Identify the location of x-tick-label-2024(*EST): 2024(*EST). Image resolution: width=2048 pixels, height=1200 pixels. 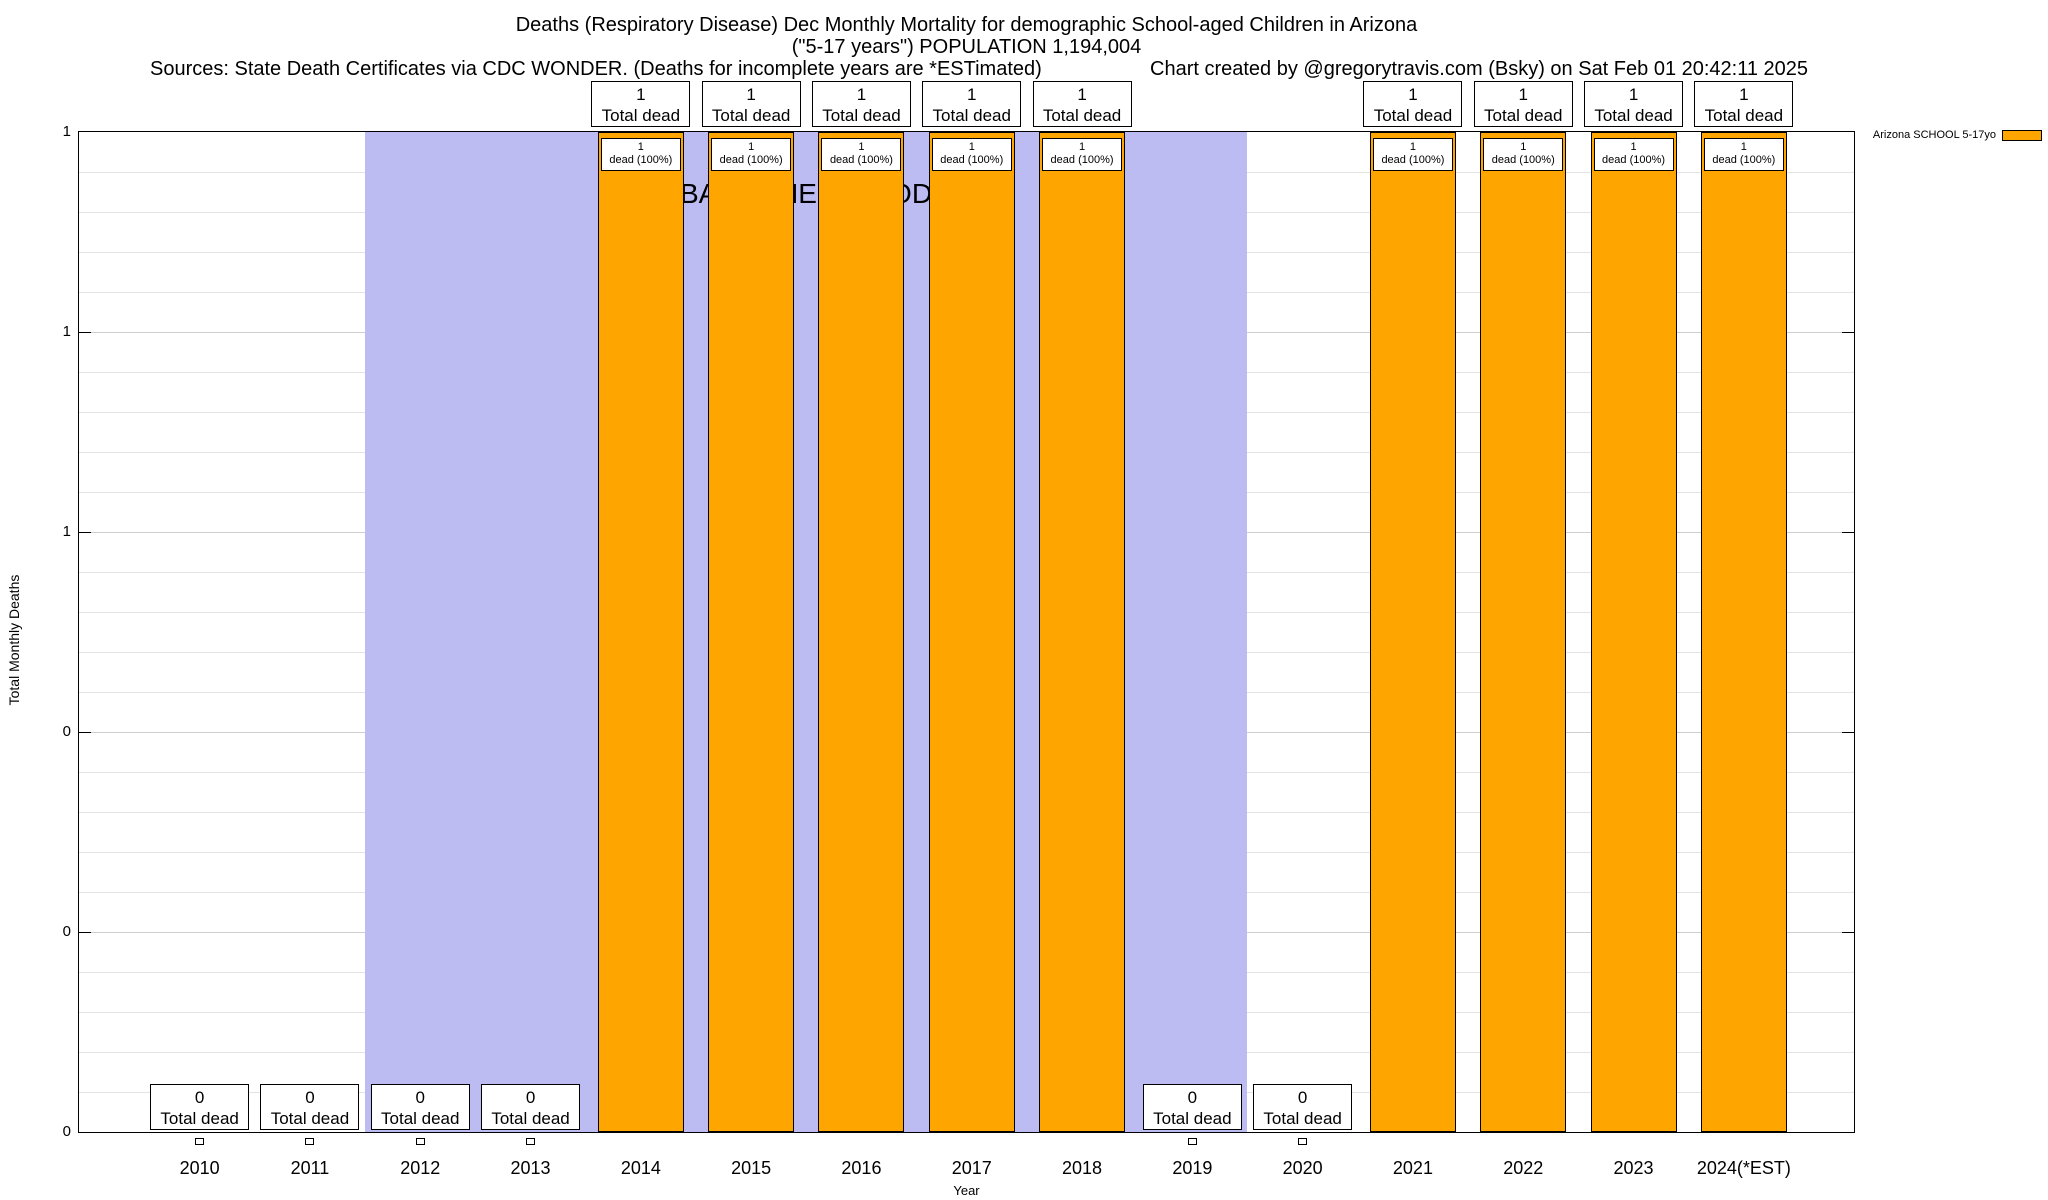
(1743, 1168).